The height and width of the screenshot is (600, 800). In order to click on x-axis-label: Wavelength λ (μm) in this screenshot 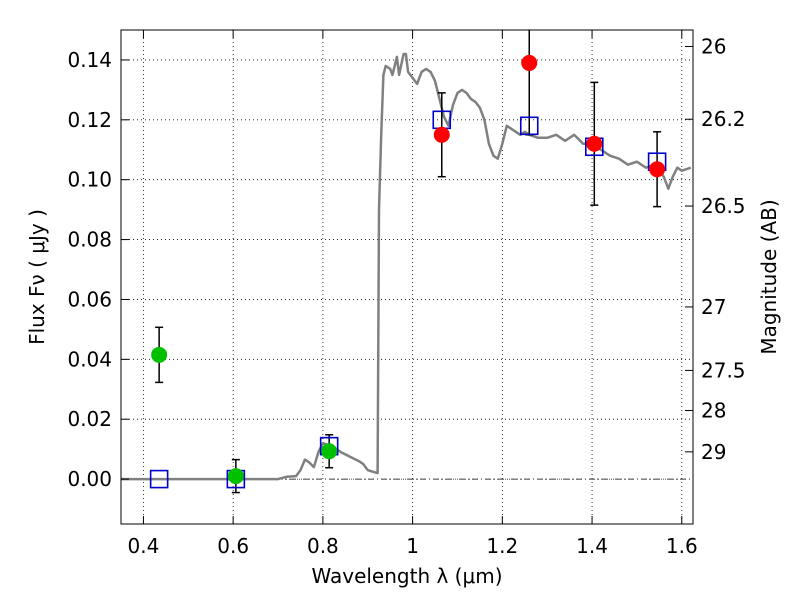, I will do `click(406, 576)`.